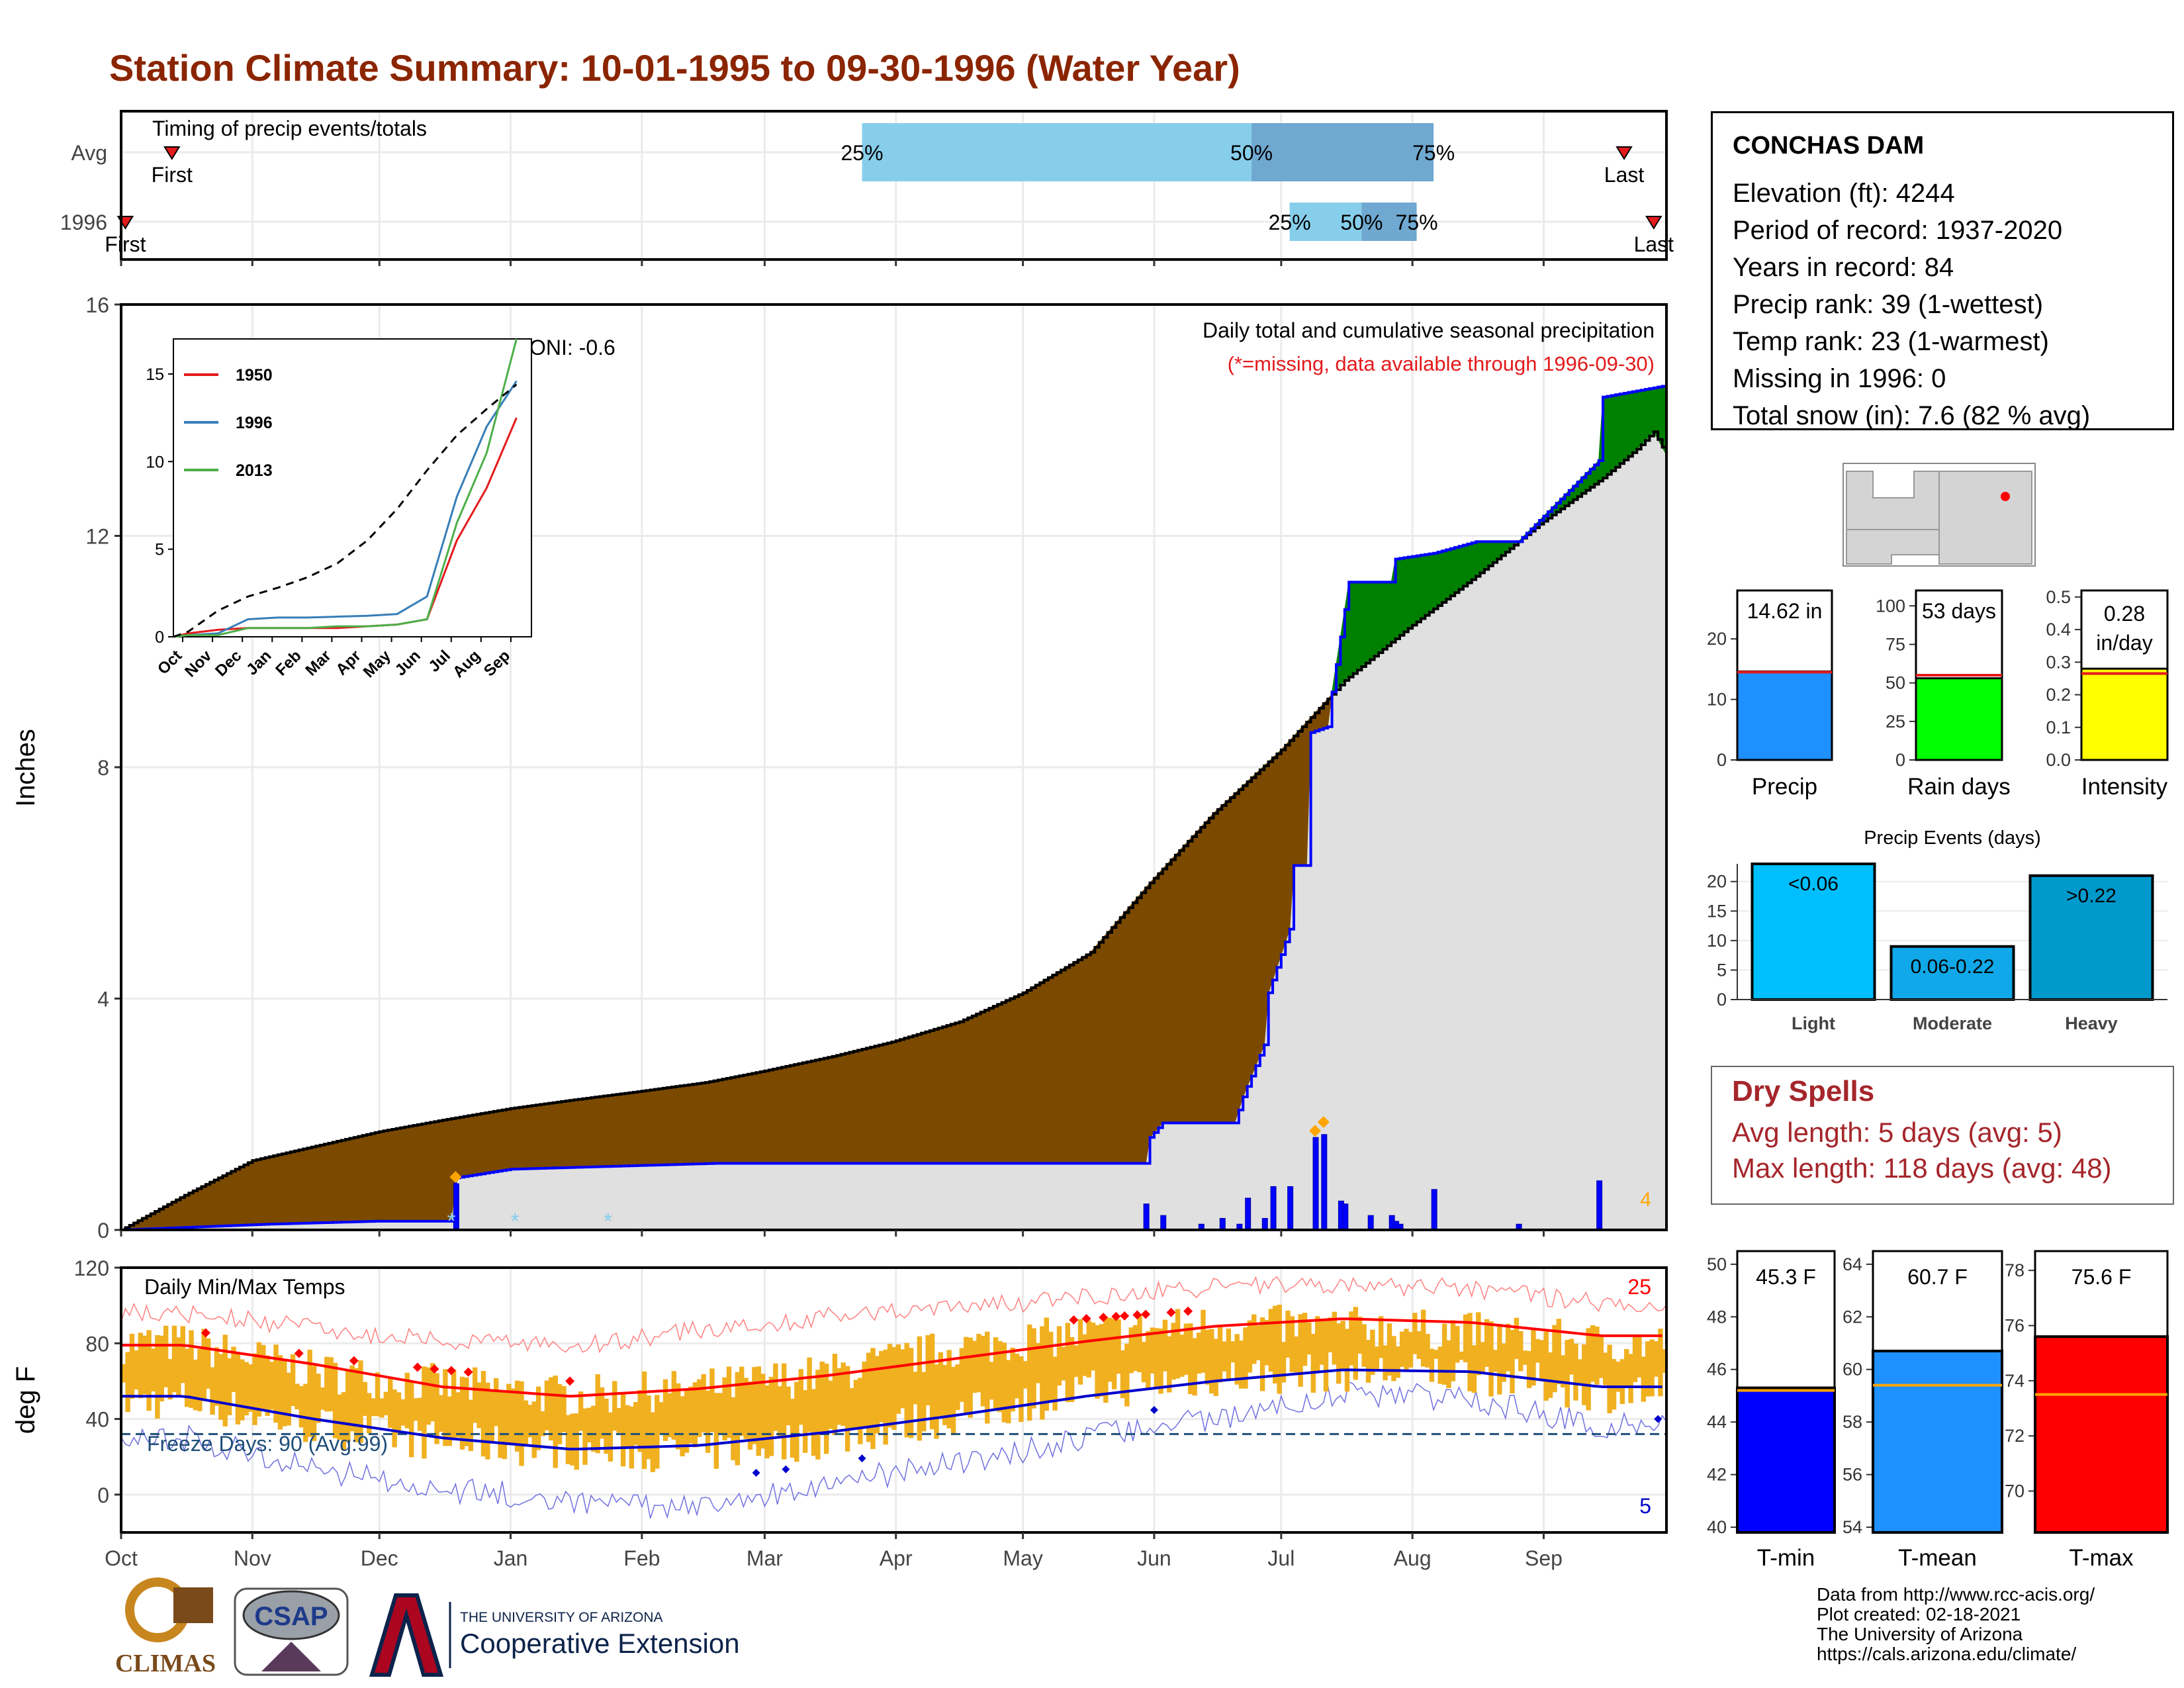 The width and height of the screenshot is (2184, 1688). I want to click on tempbar-y-tick-label: 44, so click(1717, 1422).